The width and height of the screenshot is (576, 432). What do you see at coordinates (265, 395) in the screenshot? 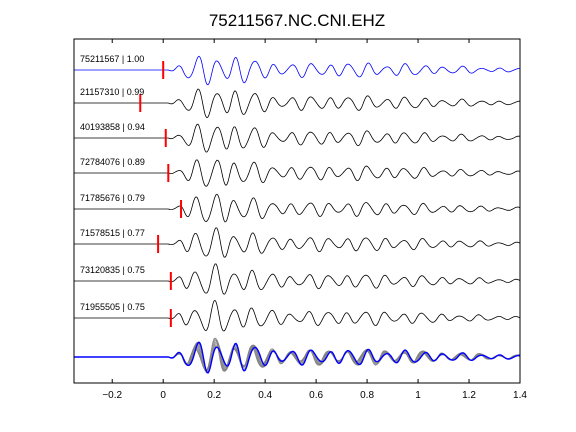
I see `x-tick-label-3: 0.4` at bounding box center [265, 395].